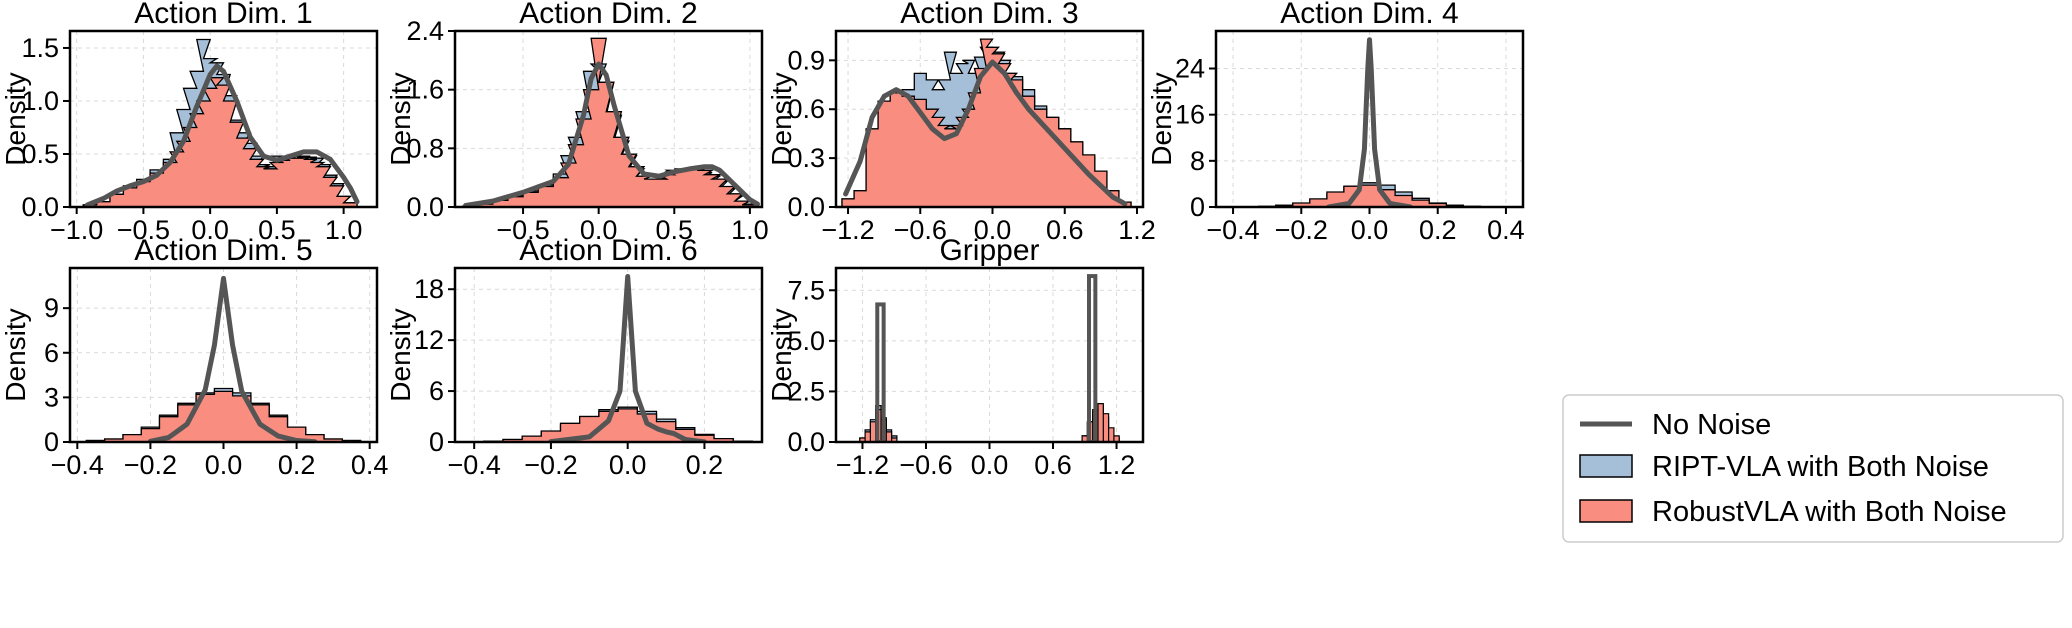  What do you see at coordinates (806, 290) in the screenshot?
I see `y-tick-label: 7.5` at bounding box center [806, 290].